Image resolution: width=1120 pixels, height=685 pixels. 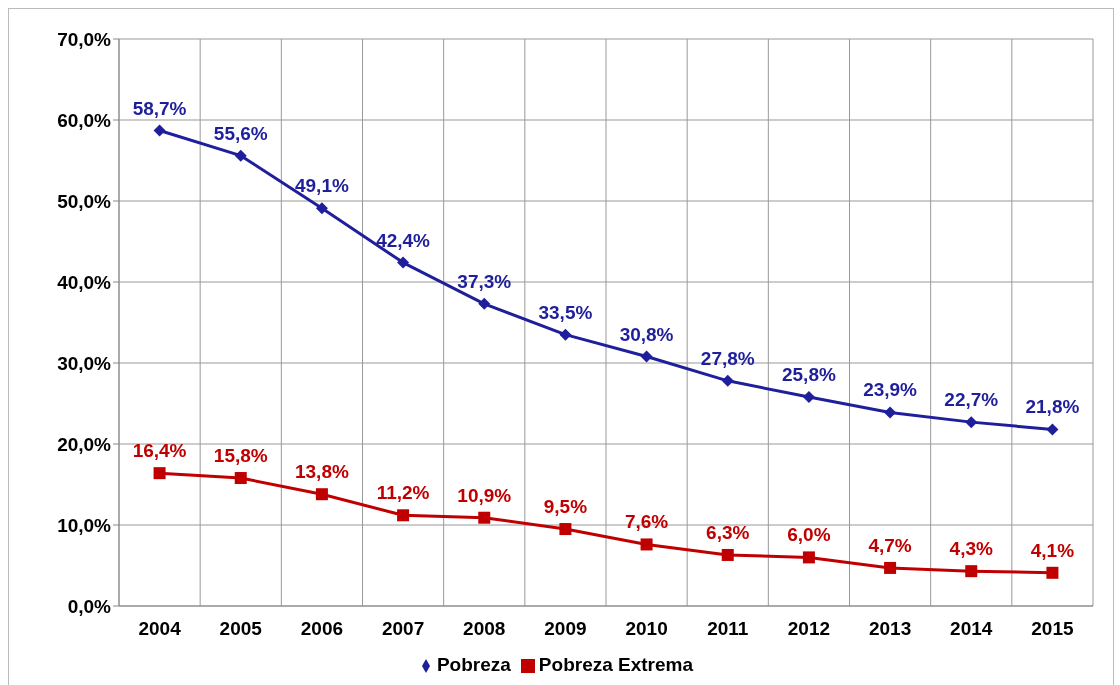 What do you see at coordinates (160, 629) in the screenshot?
I see `x-tick-label: 2004` at bounding box center [160, 629].